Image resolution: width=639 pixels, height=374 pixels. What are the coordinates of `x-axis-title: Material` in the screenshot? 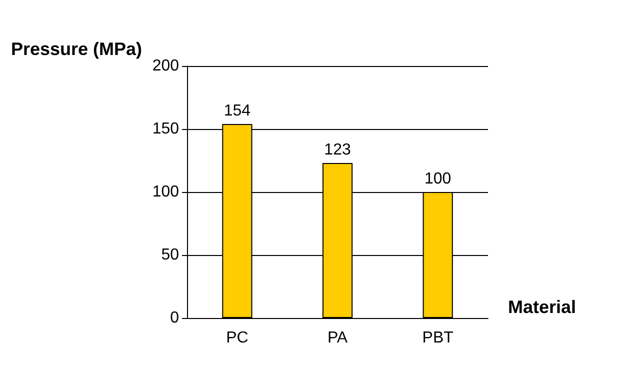 It's located at (542, 307).